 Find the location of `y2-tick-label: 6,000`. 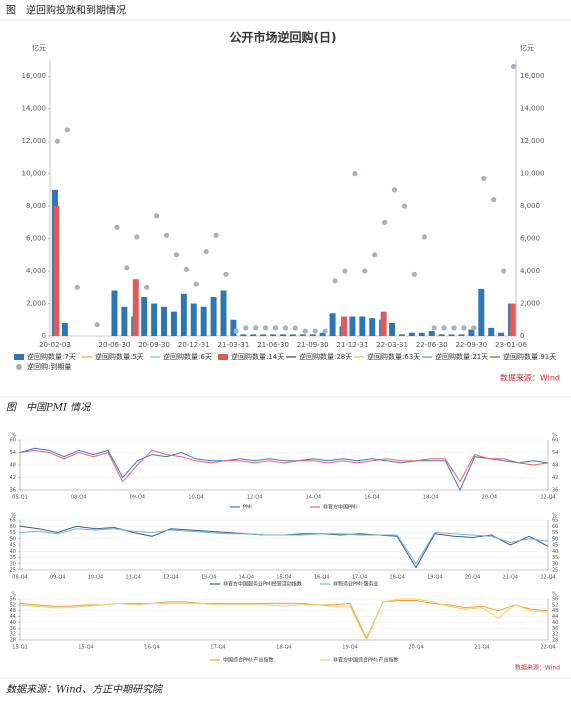

y2-tick-label: 6,000 is located at coordinates (530, 239).